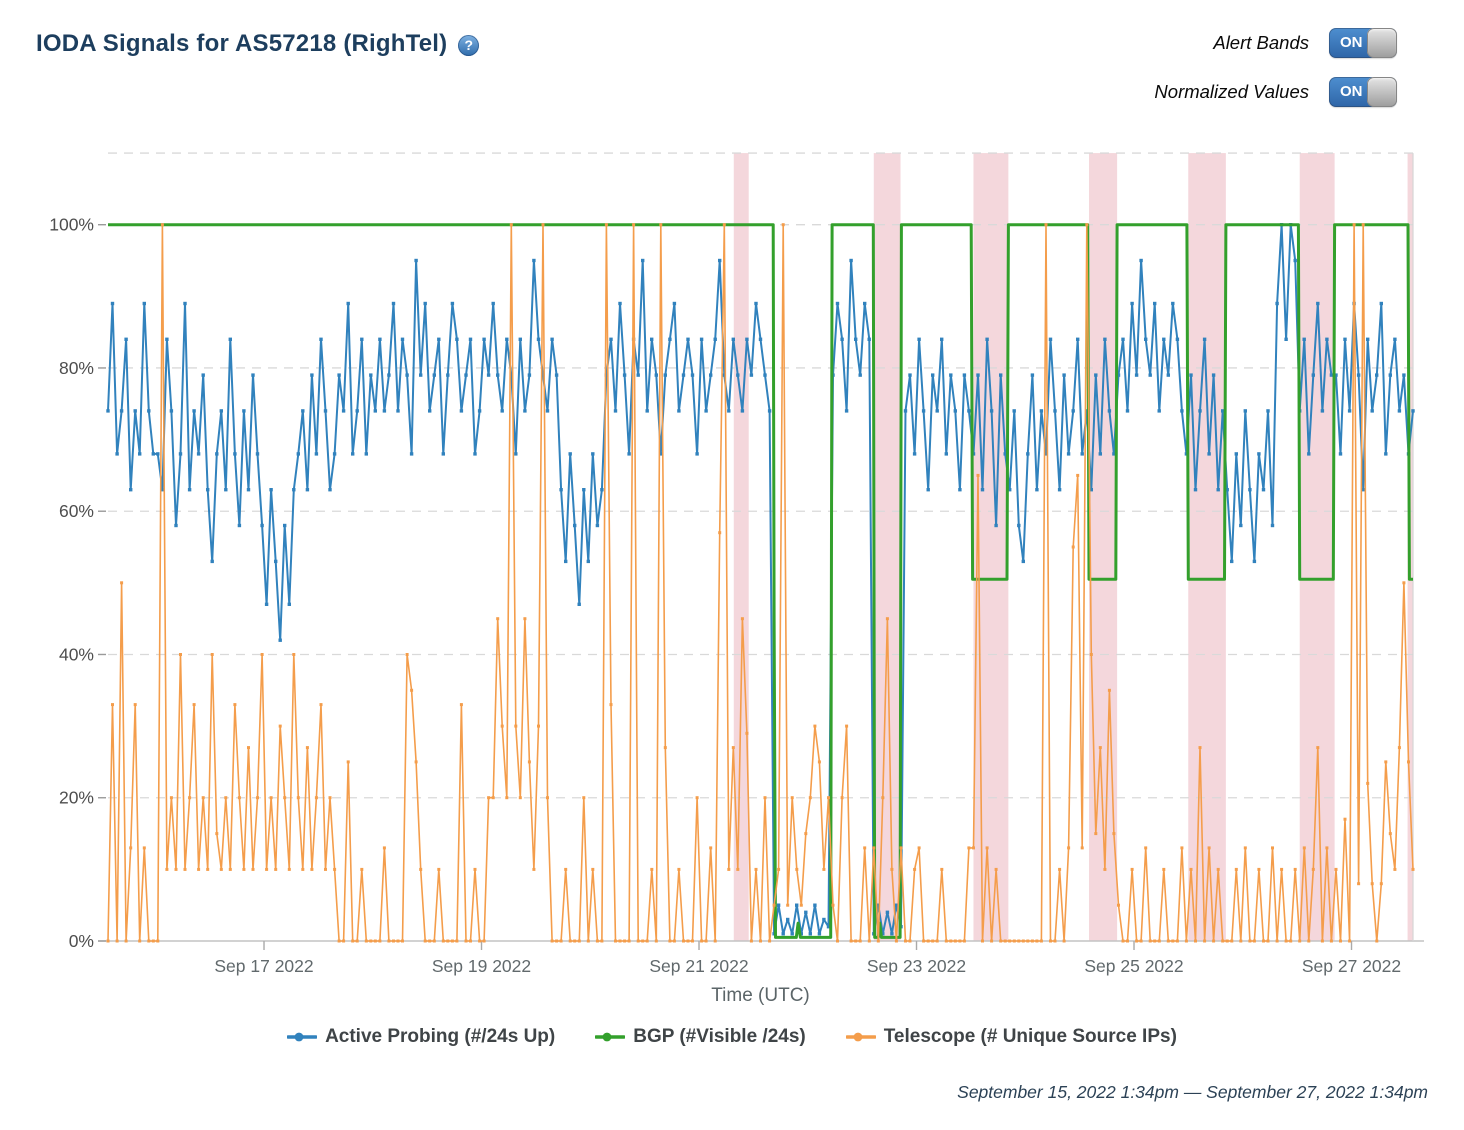 Image resolution: width=1464 pixels, height=1130 pixels. I want to click on x-tick-label: Sep 21 2022, so click(698, 966).